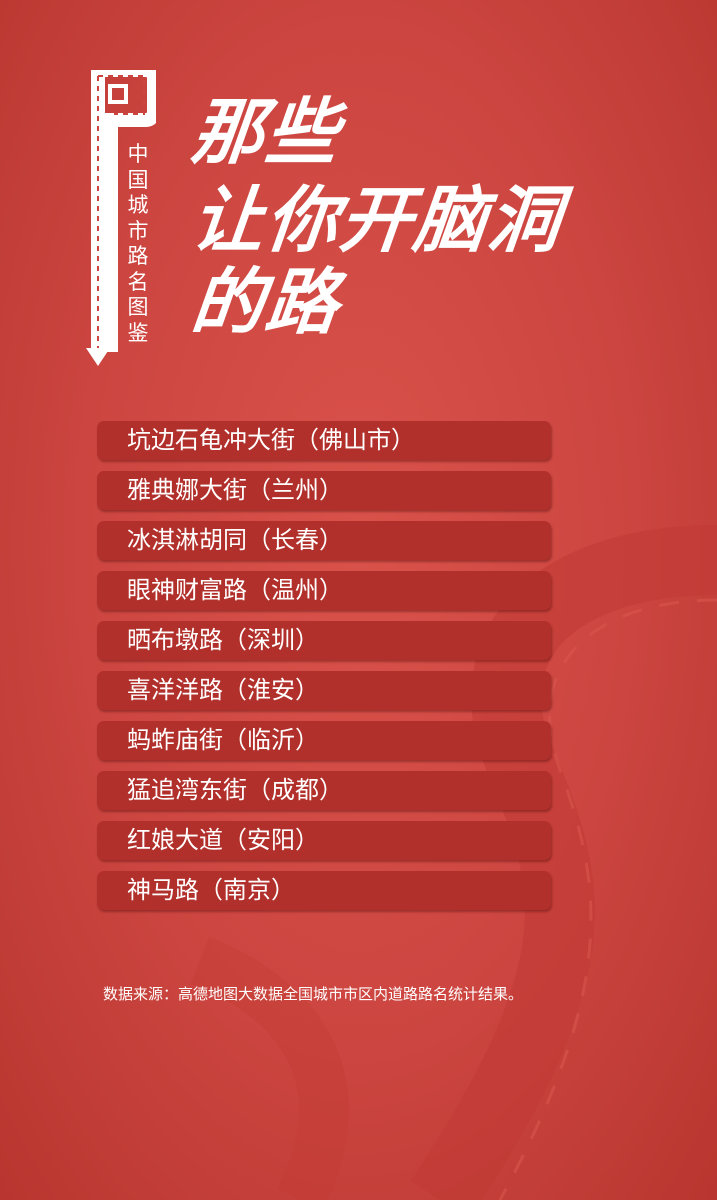 The width and height of the screenshot is (717, 1200). I want to click on list-item: 坑边石龟冲大街（佛山市）, so click(324, 440).